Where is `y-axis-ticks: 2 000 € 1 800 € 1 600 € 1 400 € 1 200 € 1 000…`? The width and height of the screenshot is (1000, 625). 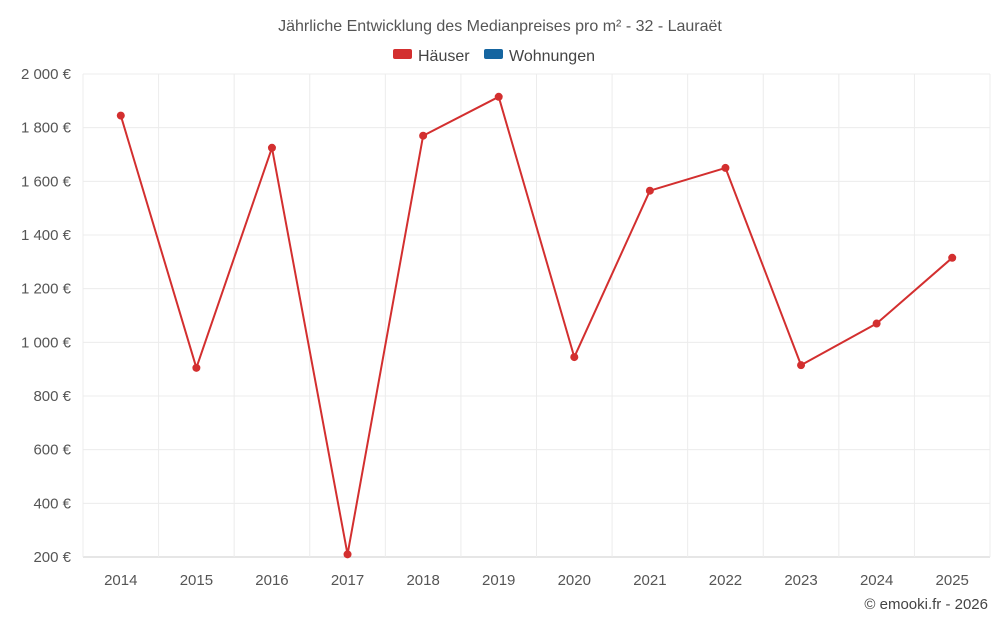
y-axis-ticks: 2 000 € 1 800 € 1 600 € 1 400 € 1 200 € 1 000… is located at coordinates (46, 316).